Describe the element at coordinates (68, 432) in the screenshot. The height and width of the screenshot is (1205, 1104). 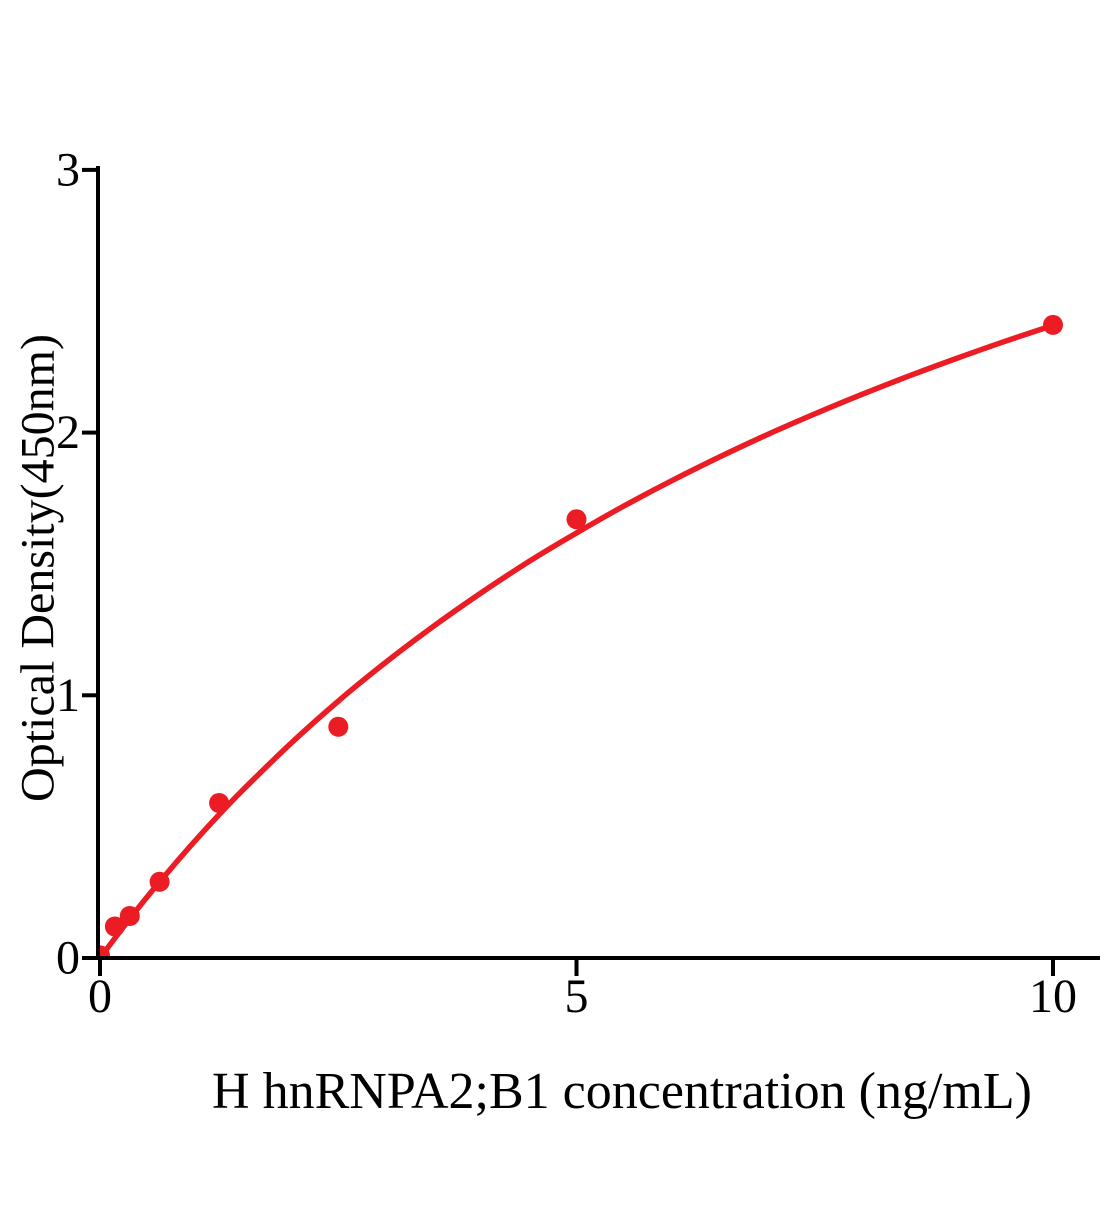
I see `y-tick-label: 2` at that location.